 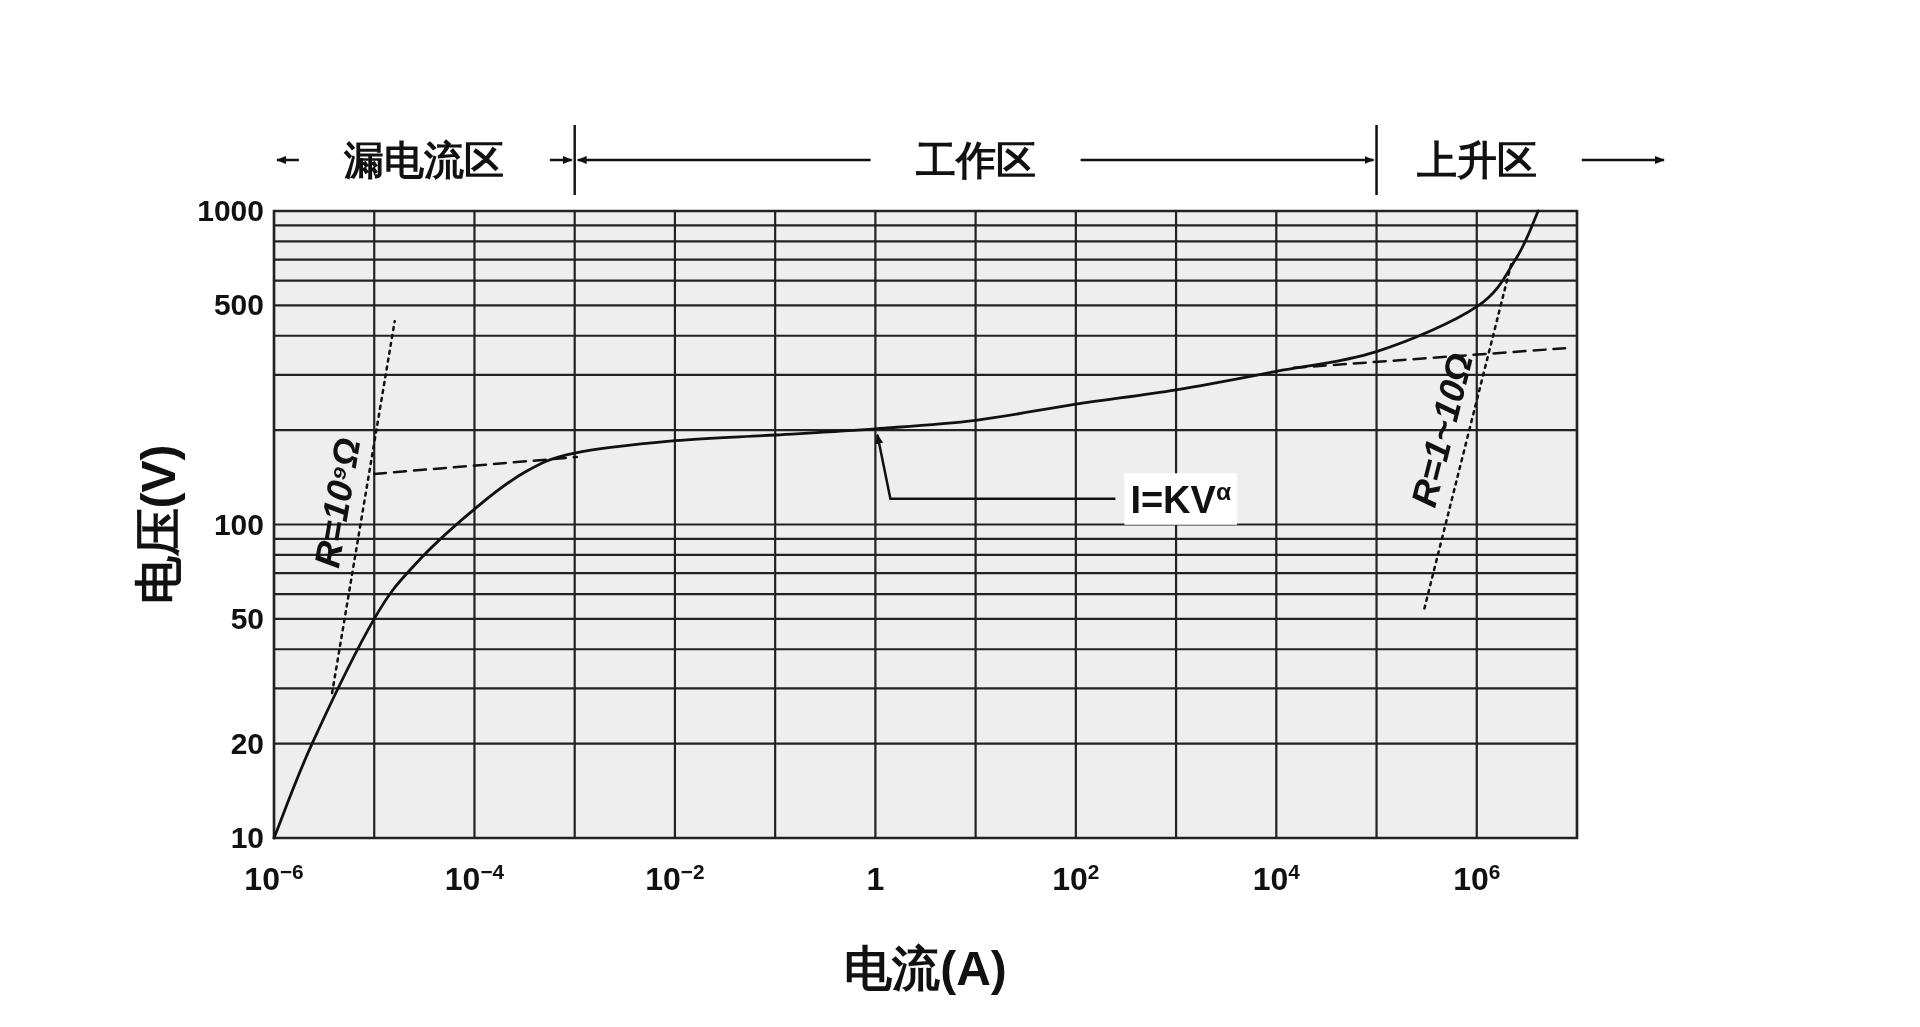 What do you see at coordinates (1477, 878) in the screenshot?
I see `x-tick-label: 10$^{6}$` at bounding box center [1477, 878].